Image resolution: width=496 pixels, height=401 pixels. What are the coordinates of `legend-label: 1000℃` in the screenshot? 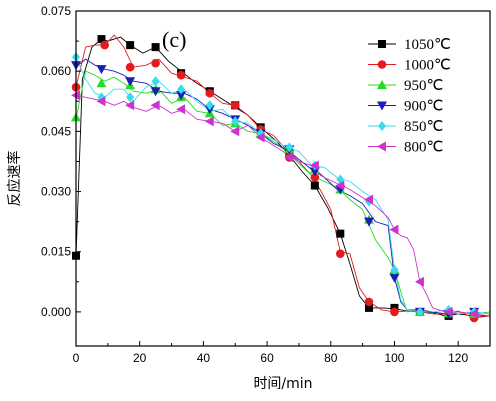 It's located at (427, 66).